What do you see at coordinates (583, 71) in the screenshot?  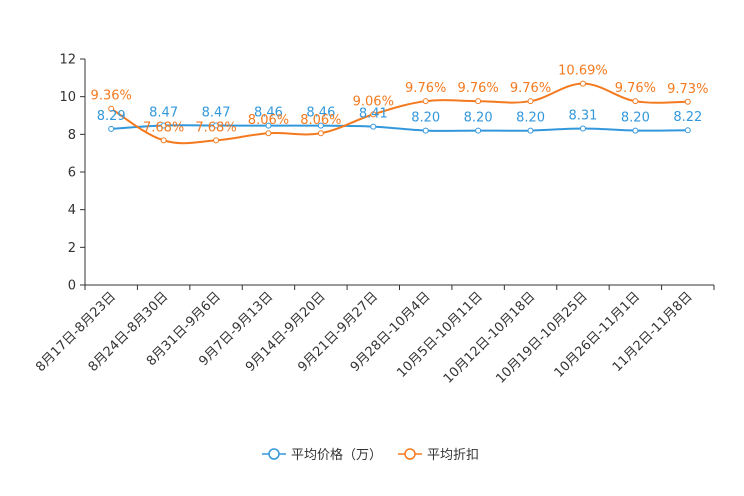 I see `data-label: 10.69%` at bounding box center [583, 71].